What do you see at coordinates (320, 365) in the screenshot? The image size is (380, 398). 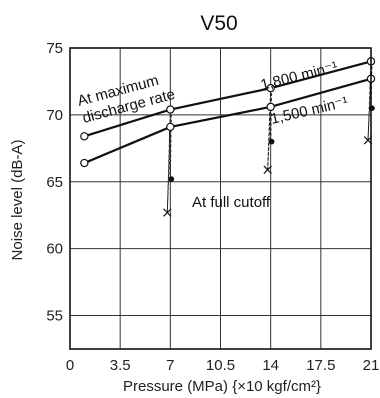 I see `x-tick-label: 17.5` at bounding box center [320, 365].